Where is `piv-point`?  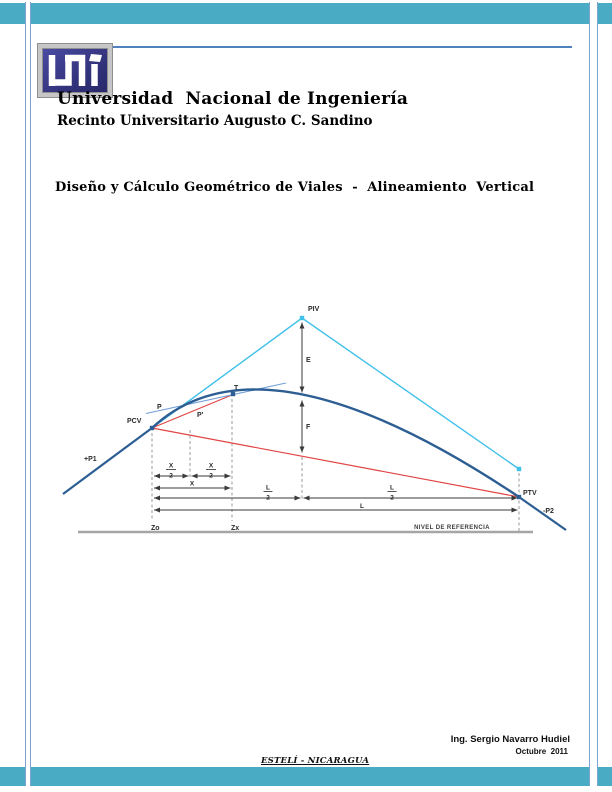 piv-point is located at coordinates (302, 318).